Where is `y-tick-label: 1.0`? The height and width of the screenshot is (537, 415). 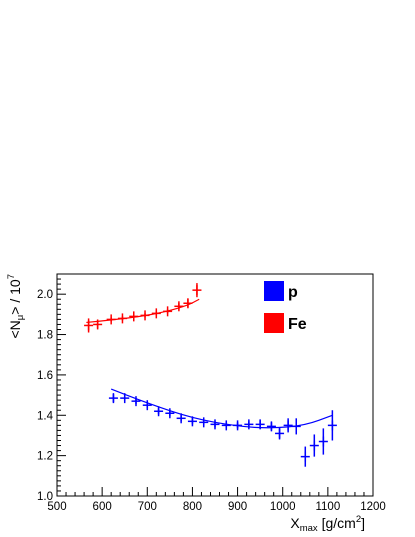
y-tick-label: 1.0 is located at coordinates (45, 497).